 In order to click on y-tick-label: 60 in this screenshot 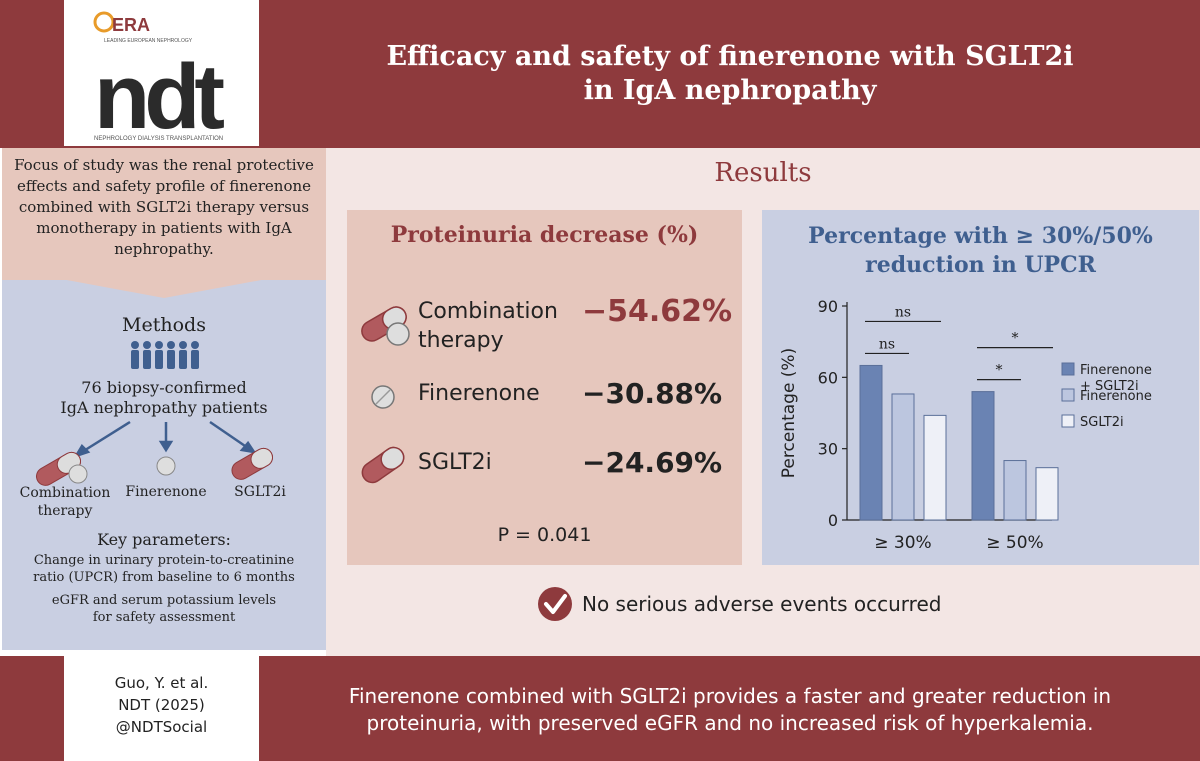, I will do `click(828, 377)`.